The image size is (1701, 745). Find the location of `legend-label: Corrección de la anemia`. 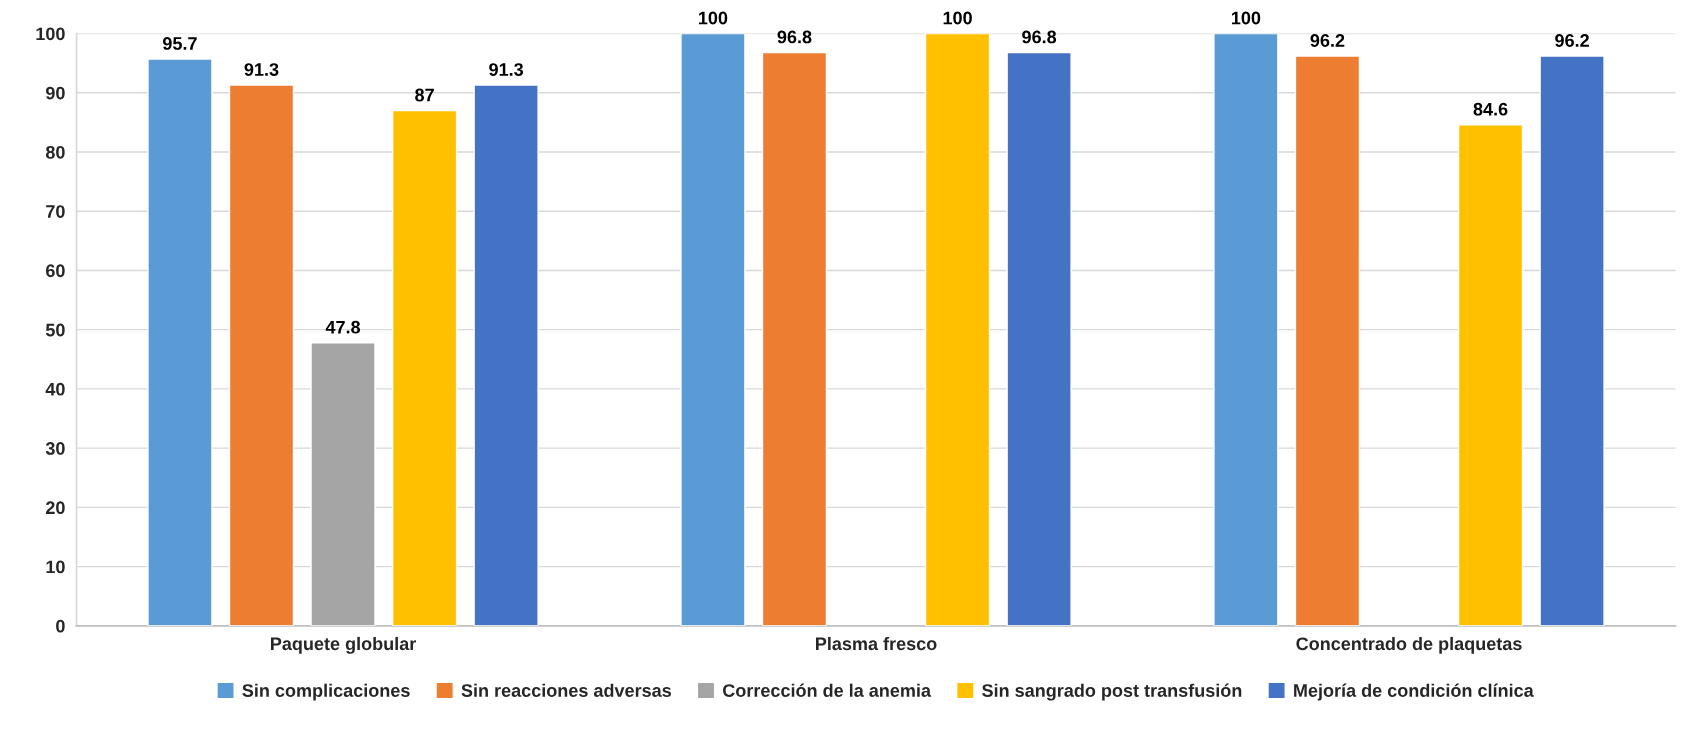

legend-label: Corrección de la anemia is located at coordinates (827, 690).